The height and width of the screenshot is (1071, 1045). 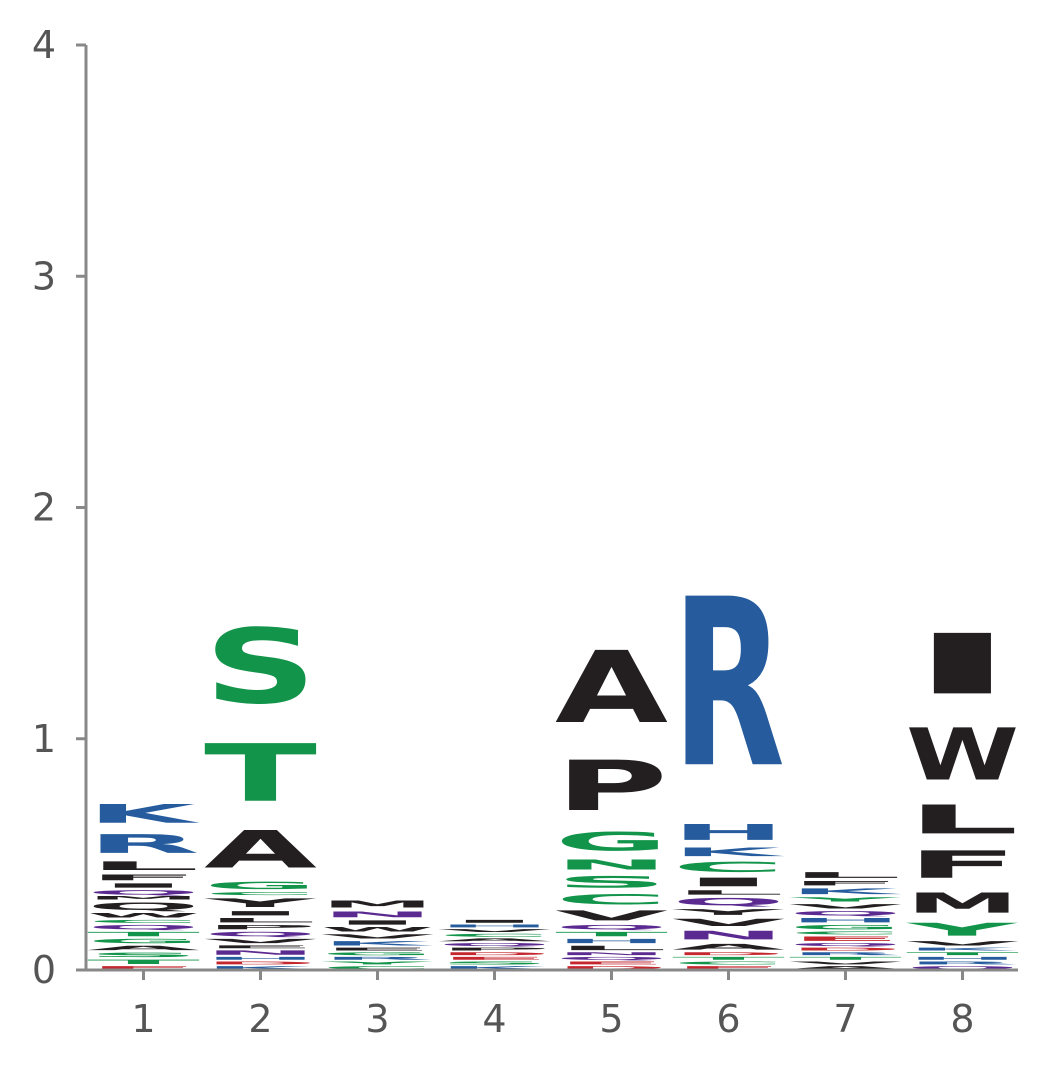 What do you see at coordinates (962, 1019) in the screenshot?
I see `x-tick-label: 8` at bounding box center [962, 1019].